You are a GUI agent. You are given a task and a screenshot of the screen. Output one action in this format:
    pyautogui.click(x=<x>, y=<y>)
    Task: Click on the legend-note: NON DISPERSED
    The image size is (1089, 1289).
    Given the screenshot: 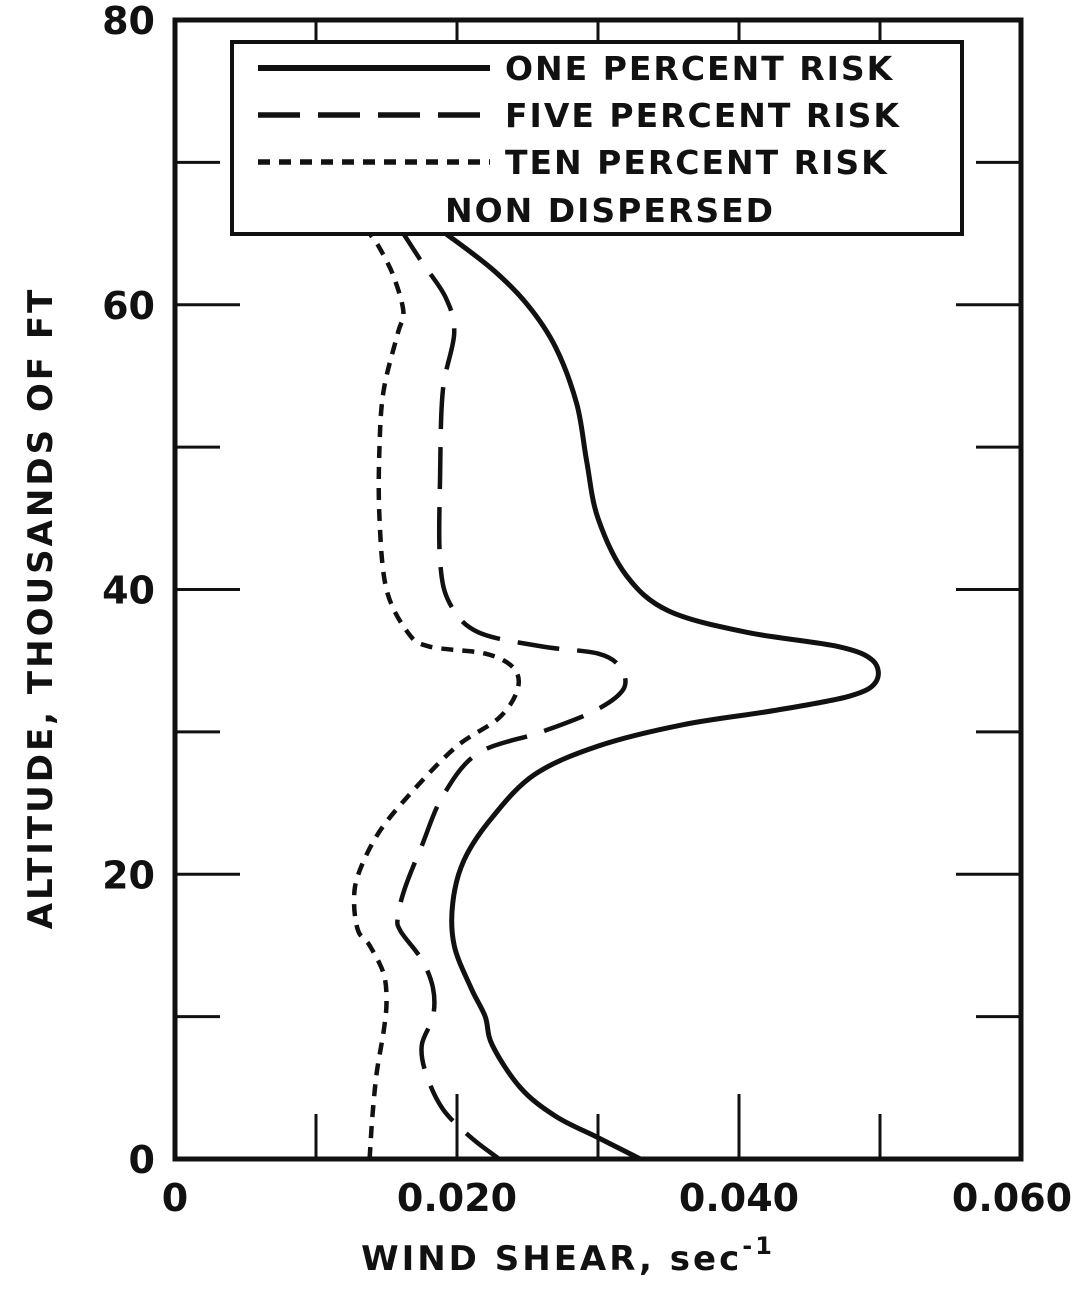 What is the action you would take?
    pyautogui.click(x=610, y=210)
    